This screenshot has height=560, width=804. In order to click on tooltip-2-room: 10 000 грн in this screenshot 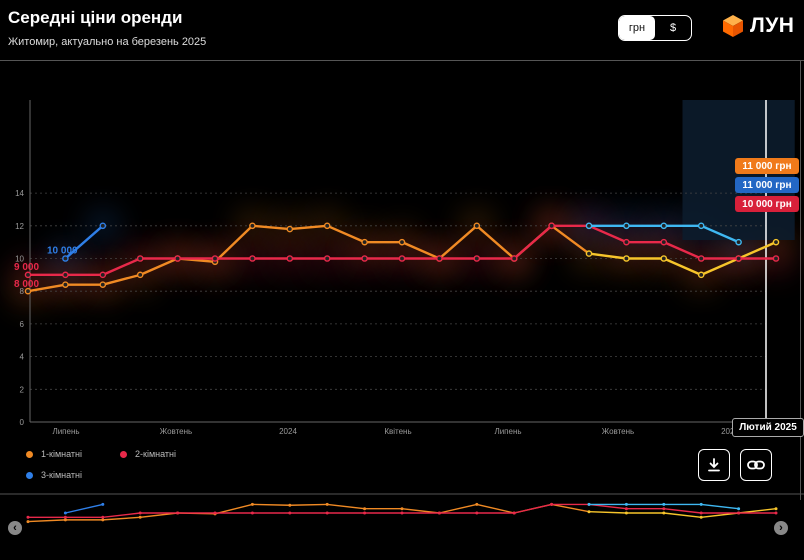, I will do `click(767, 204)`.